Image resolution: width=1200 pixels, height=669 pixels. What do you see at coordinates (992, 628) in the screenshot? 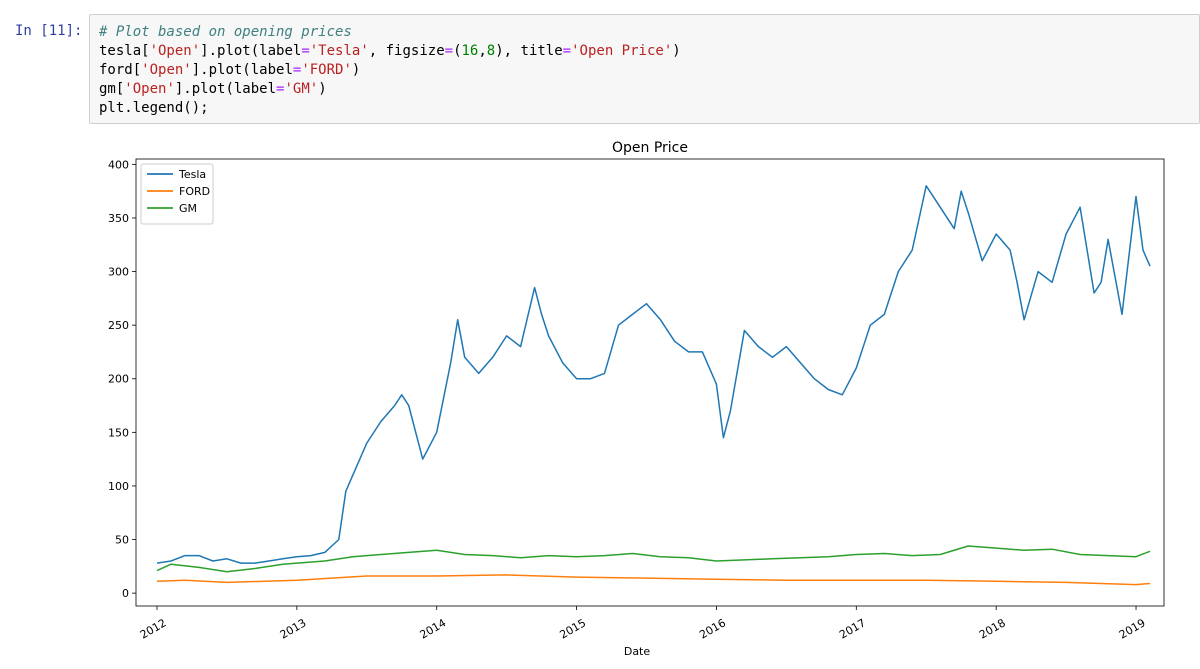
I see `x-tick-label: 2018` at bounding box center [992, 628].